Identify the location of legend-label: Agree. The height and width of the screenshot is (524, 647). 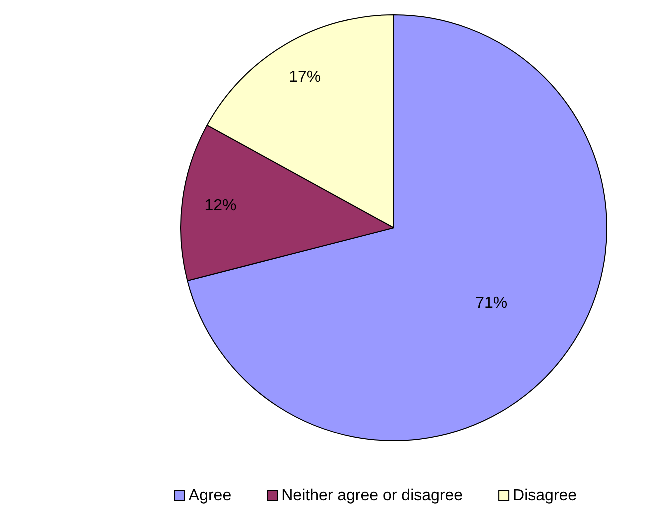
(210, 496).